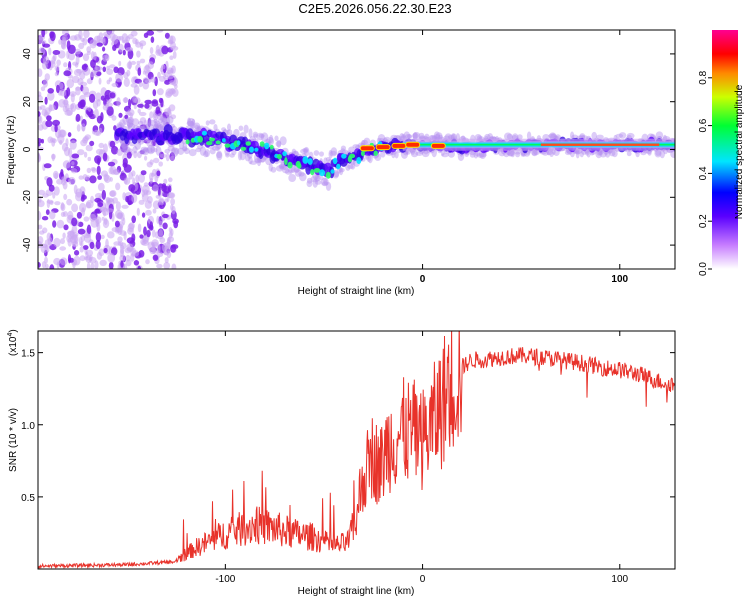  What do you see at coordinates (28, 426) in the screenshot?
I see `snr-ytick-label: 1.0` at bounding box center [28, 426].